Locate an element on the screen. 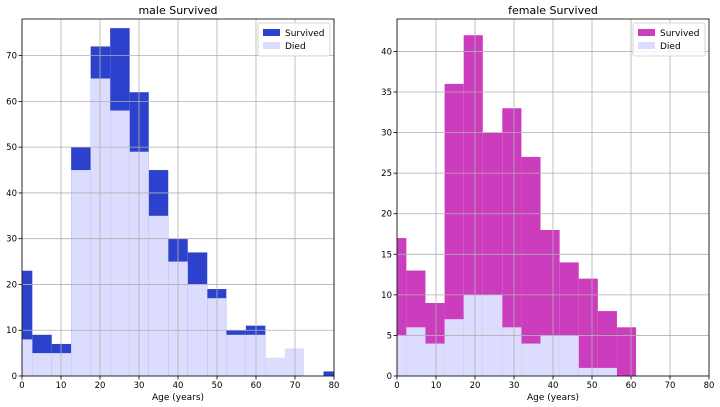 The width and height of the screenshot is (720, 407). right-legend-label-1: Died is located at coordinates (670, 47).